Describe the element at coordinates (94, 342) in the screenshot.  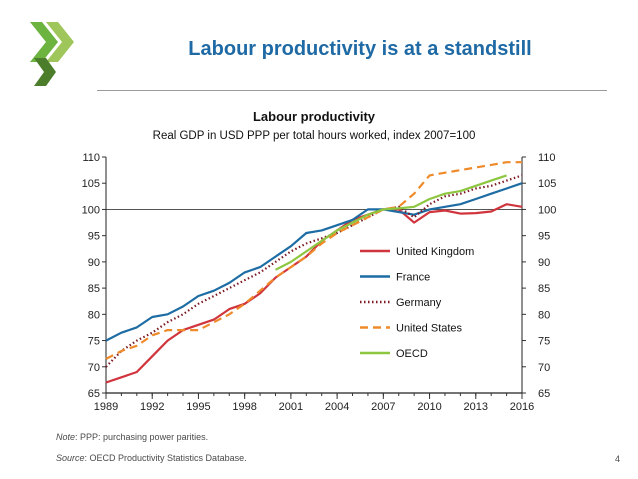
I see `y-tick-label-left: 75` at that location.